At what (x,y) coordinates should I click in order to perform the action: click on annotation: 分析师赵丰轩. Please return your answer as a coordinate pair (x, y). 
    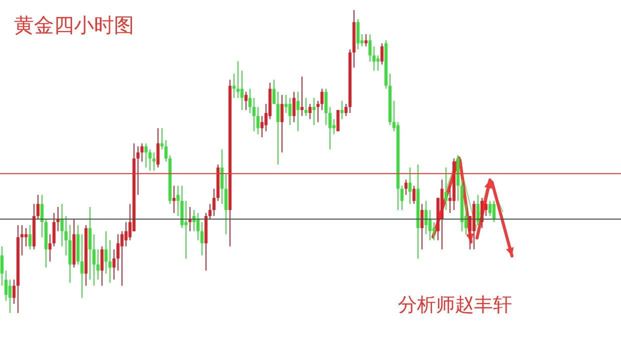
    Looking at the image, I should click on (455, 305).